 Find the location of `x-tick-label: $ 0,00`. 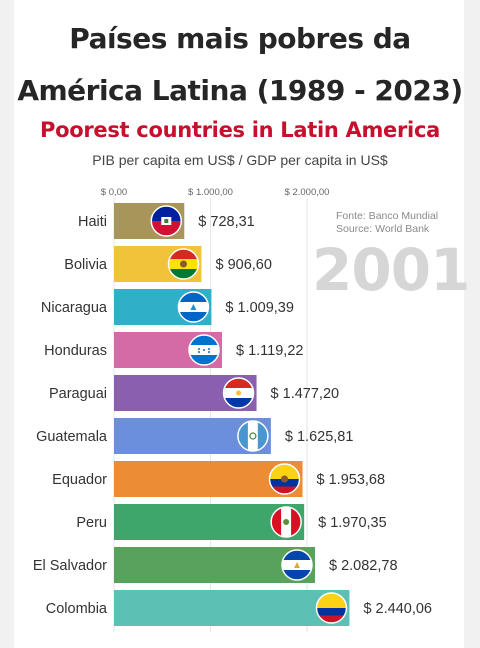

x-tick-label: $ 0,00 is located at coordinates (114, 192).